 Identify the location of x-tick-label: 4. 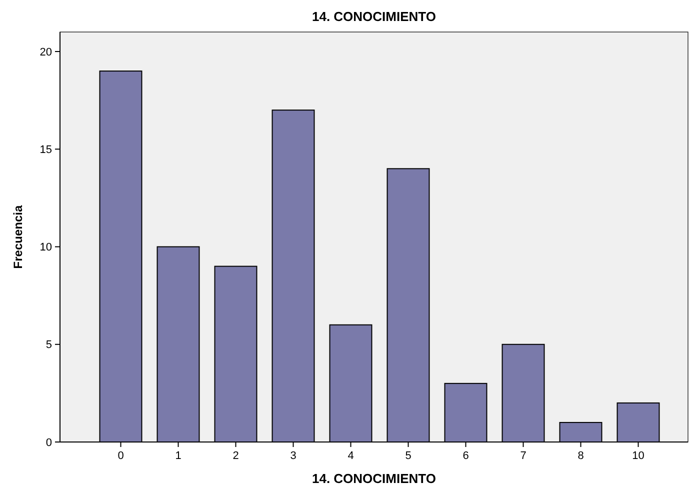
(351, 456).